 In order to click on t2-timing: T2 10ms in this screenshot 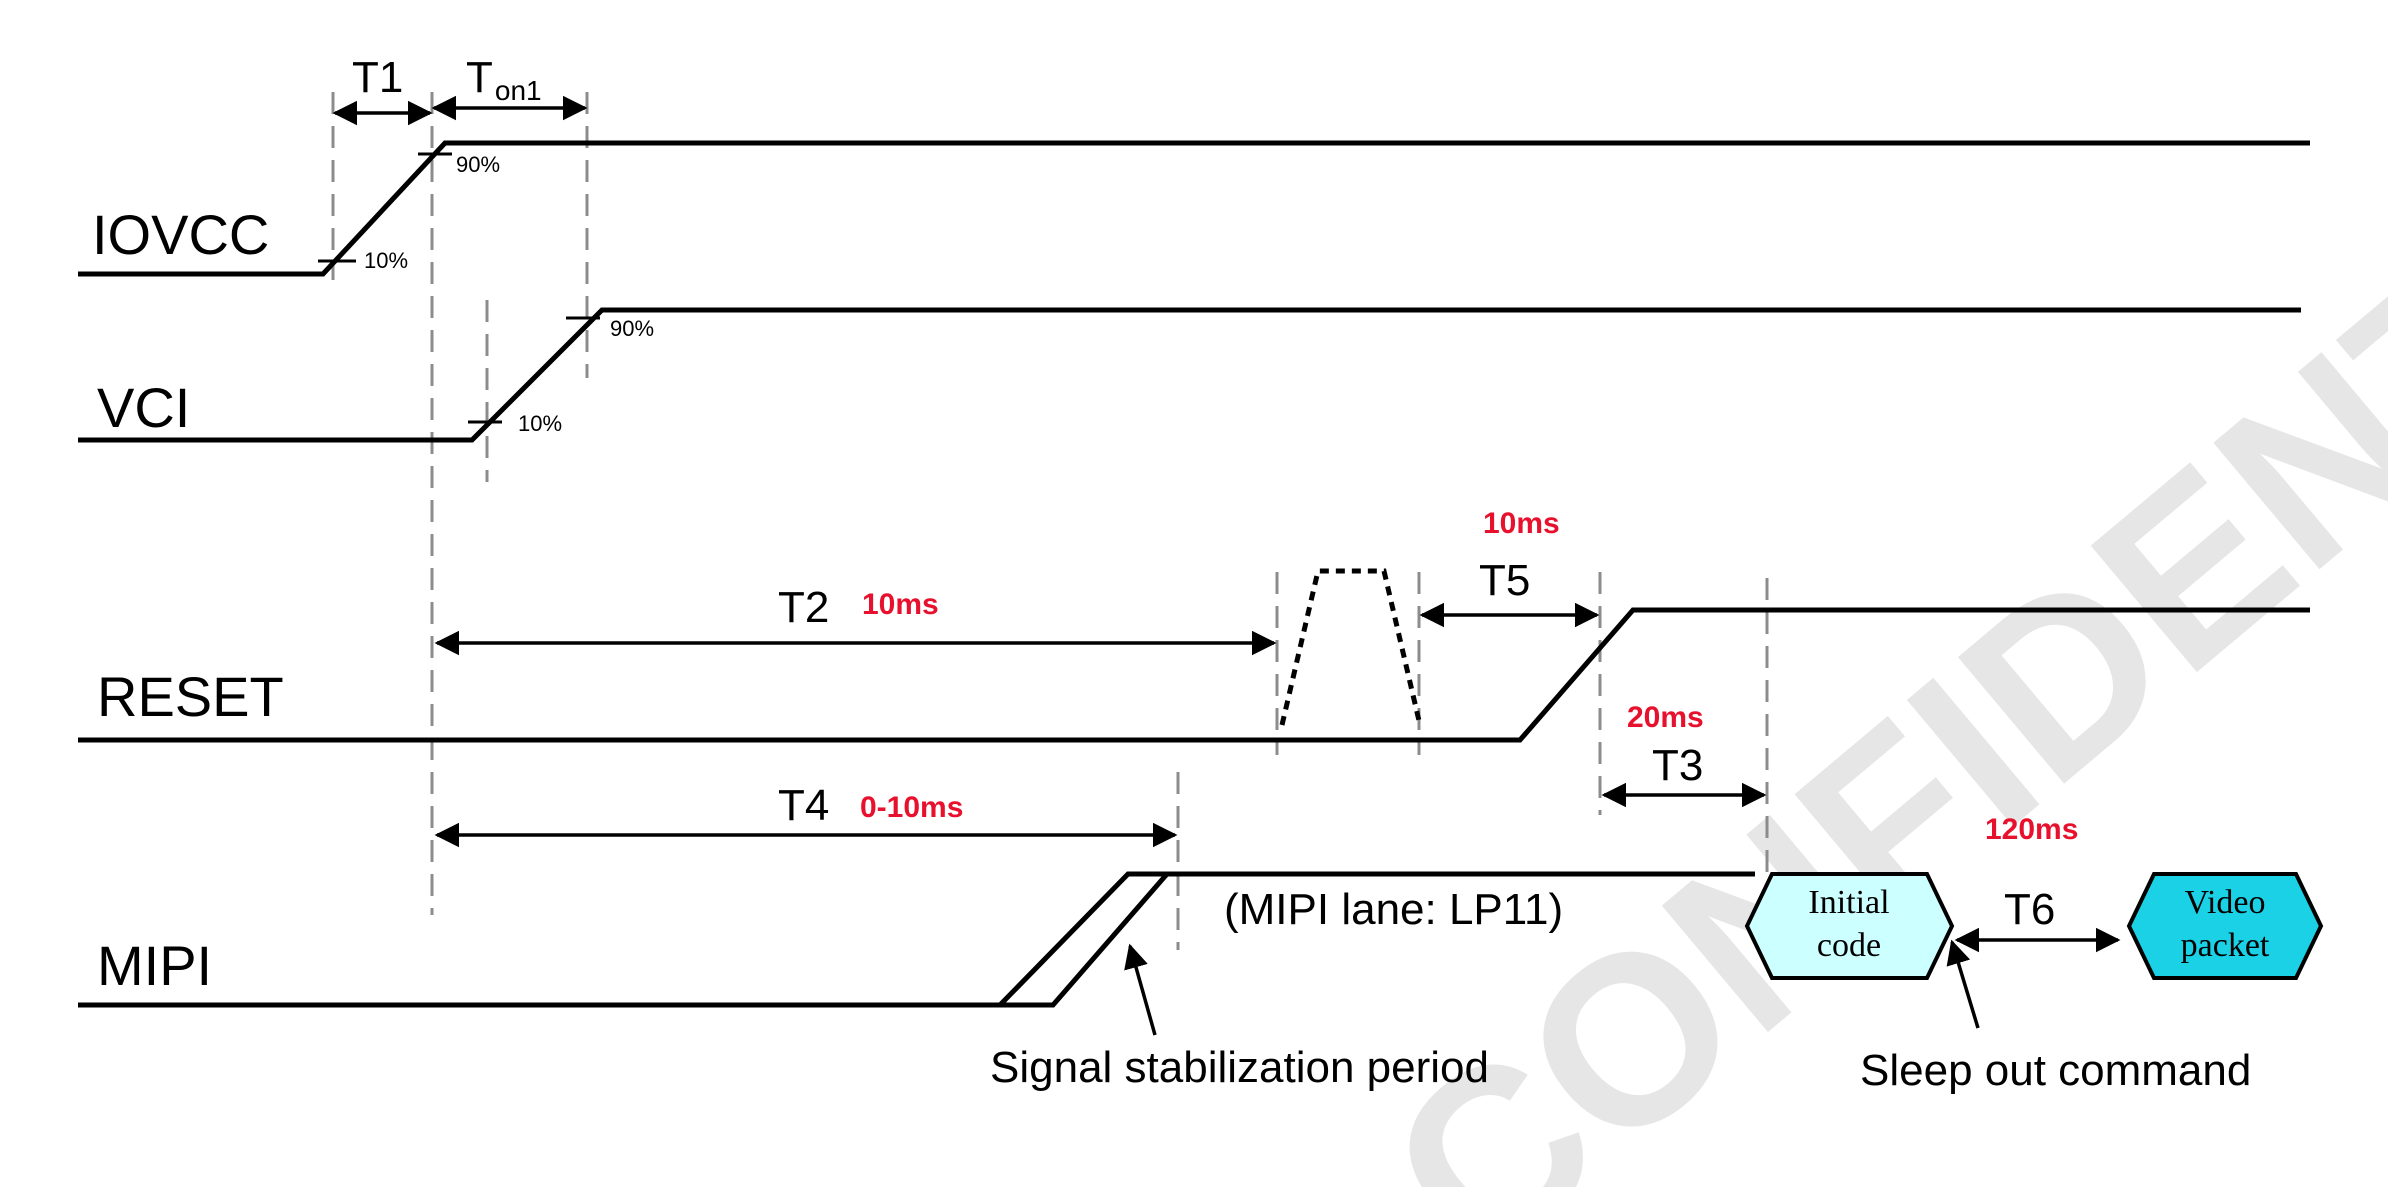, I will do `click(855, 619)`.